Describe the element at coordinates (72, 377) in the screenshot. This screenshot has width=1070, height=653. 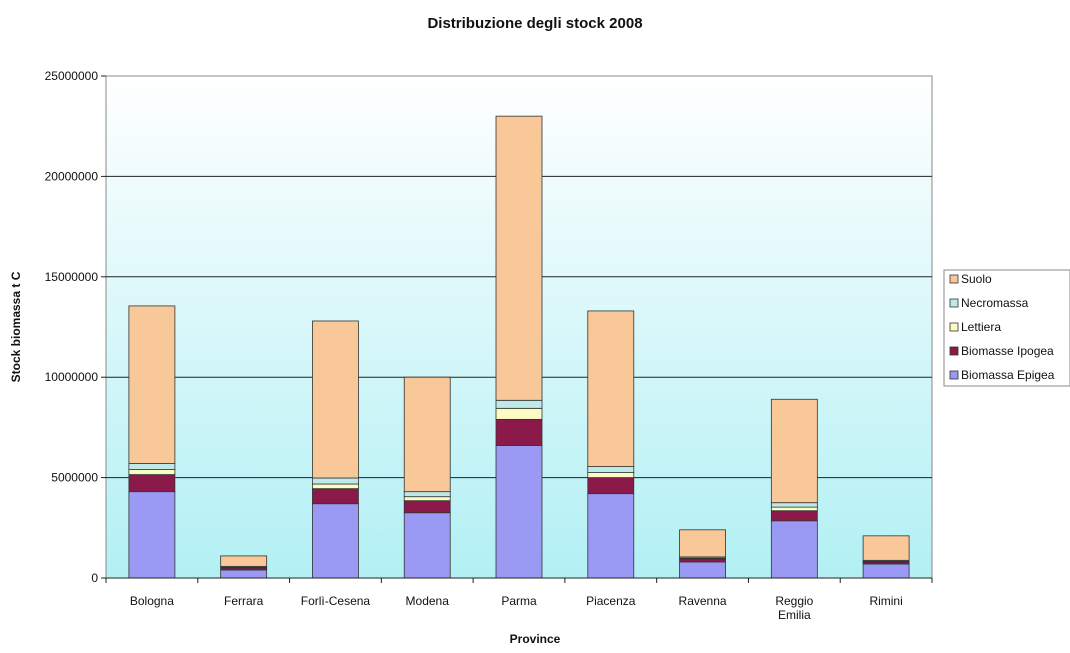
I see `y-tick-label: 10000000` at that location.